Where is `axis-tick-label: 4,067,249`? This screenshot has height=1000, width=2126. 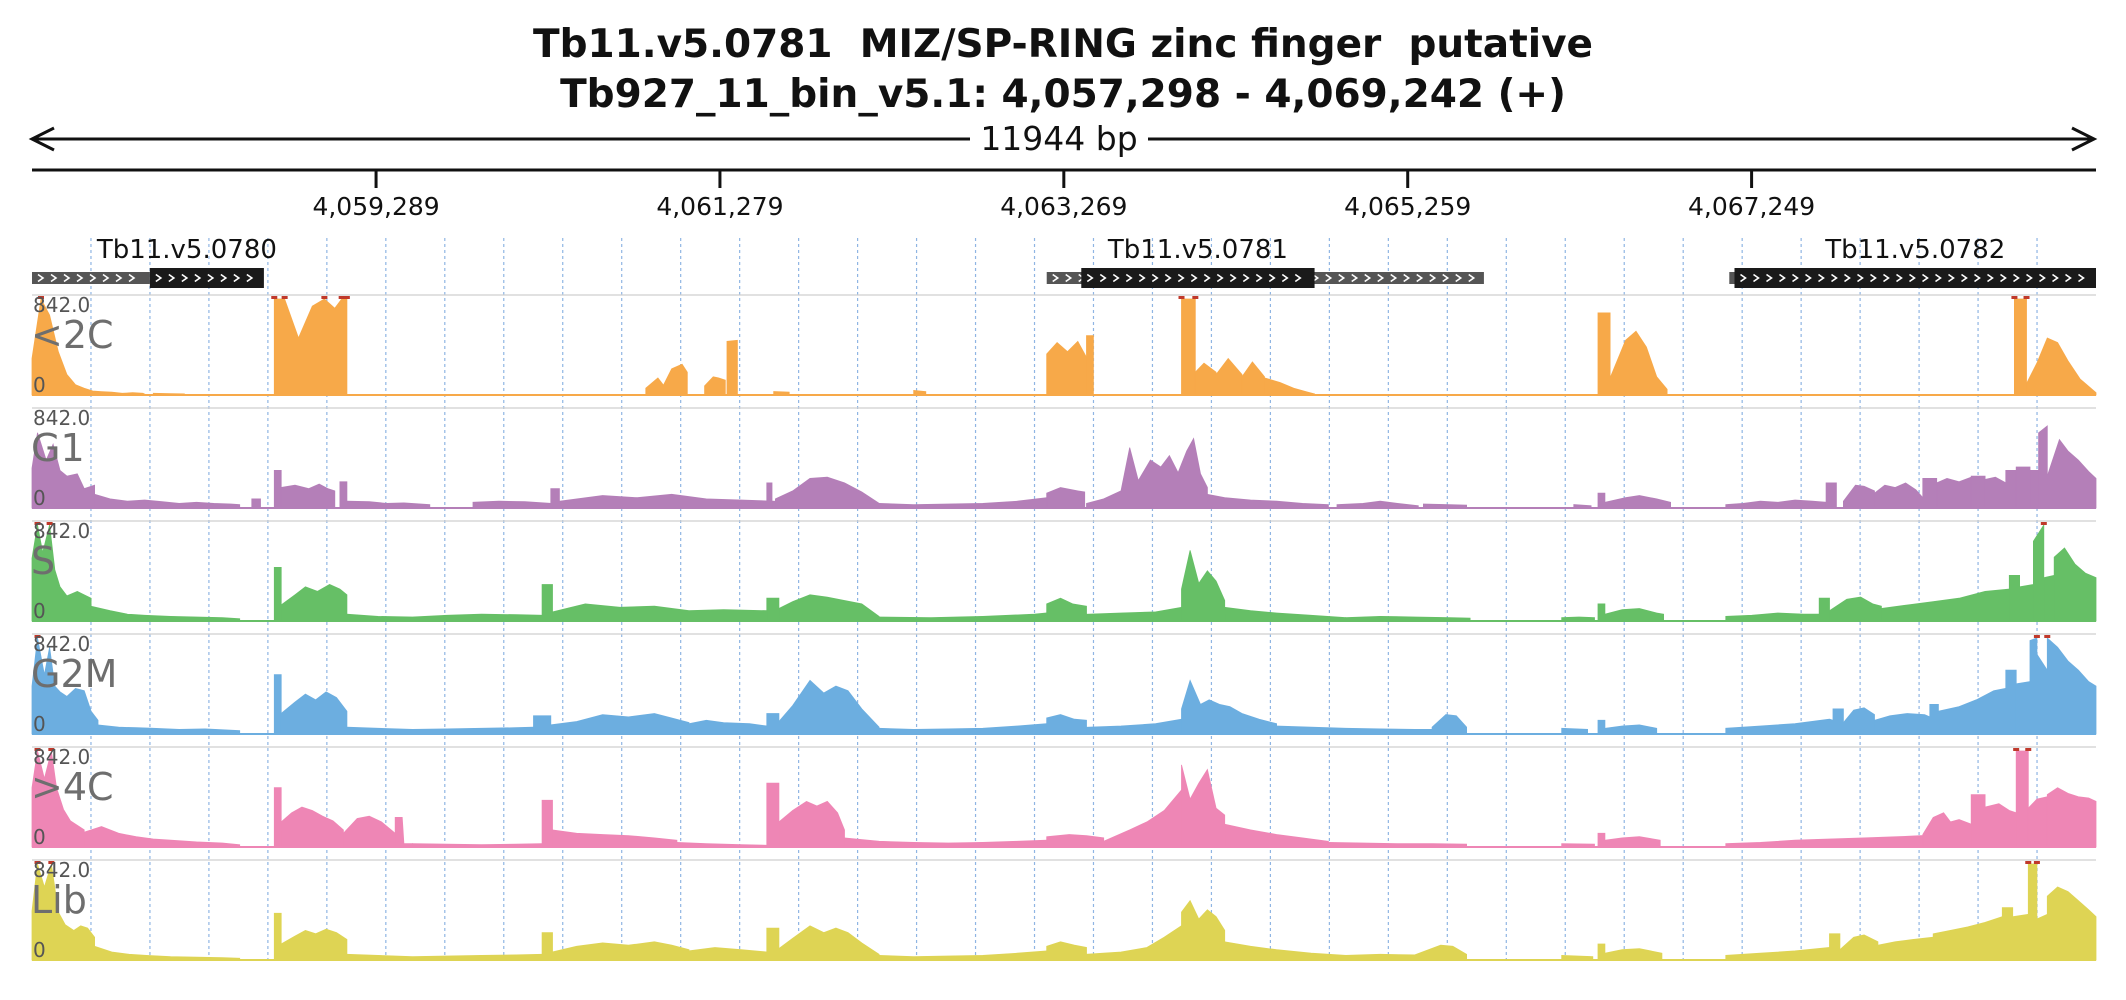
axis-tick-label: 4,067,249 is located at coordinates (1751, 206).